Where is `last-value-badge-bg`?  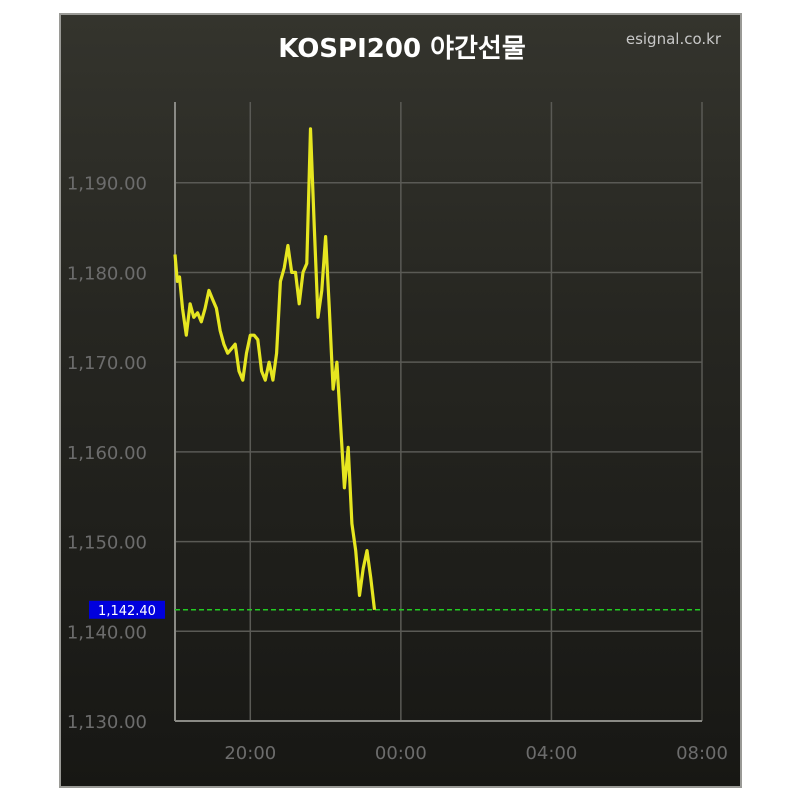 last-value-badge-bg is located at coordinates (127, 609).